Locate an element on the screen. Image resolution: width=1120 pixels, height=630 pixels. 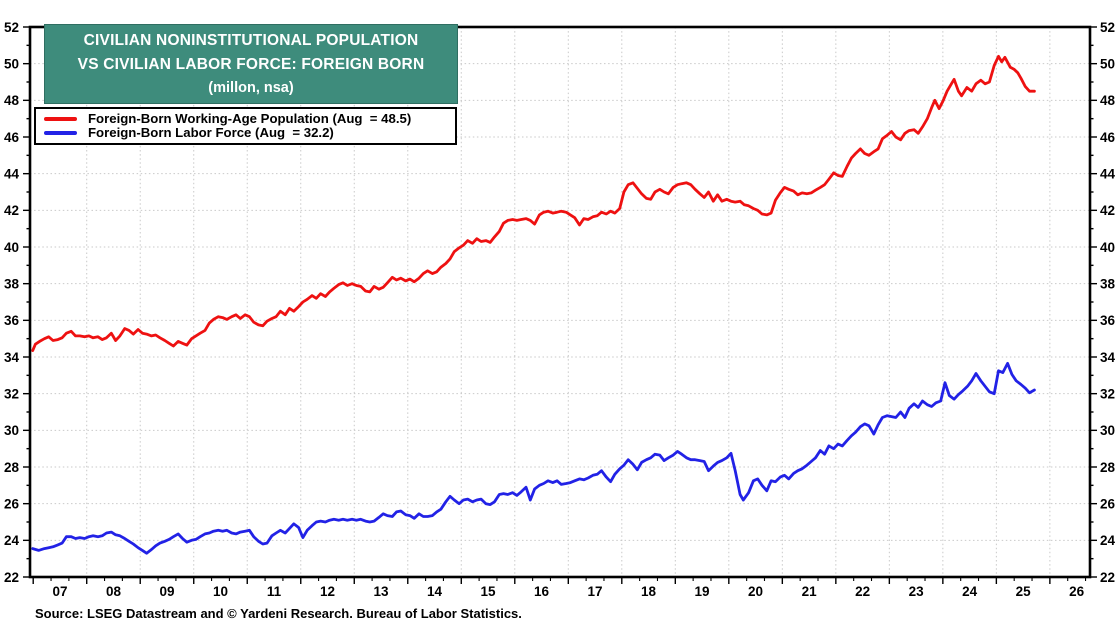
x-axis-label: 10 is located at coordinates (220, 591).